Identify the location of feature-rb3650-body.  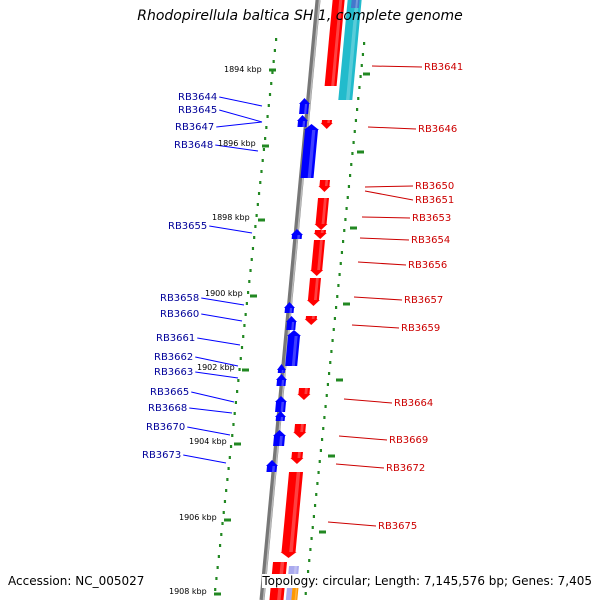
(324, 183).